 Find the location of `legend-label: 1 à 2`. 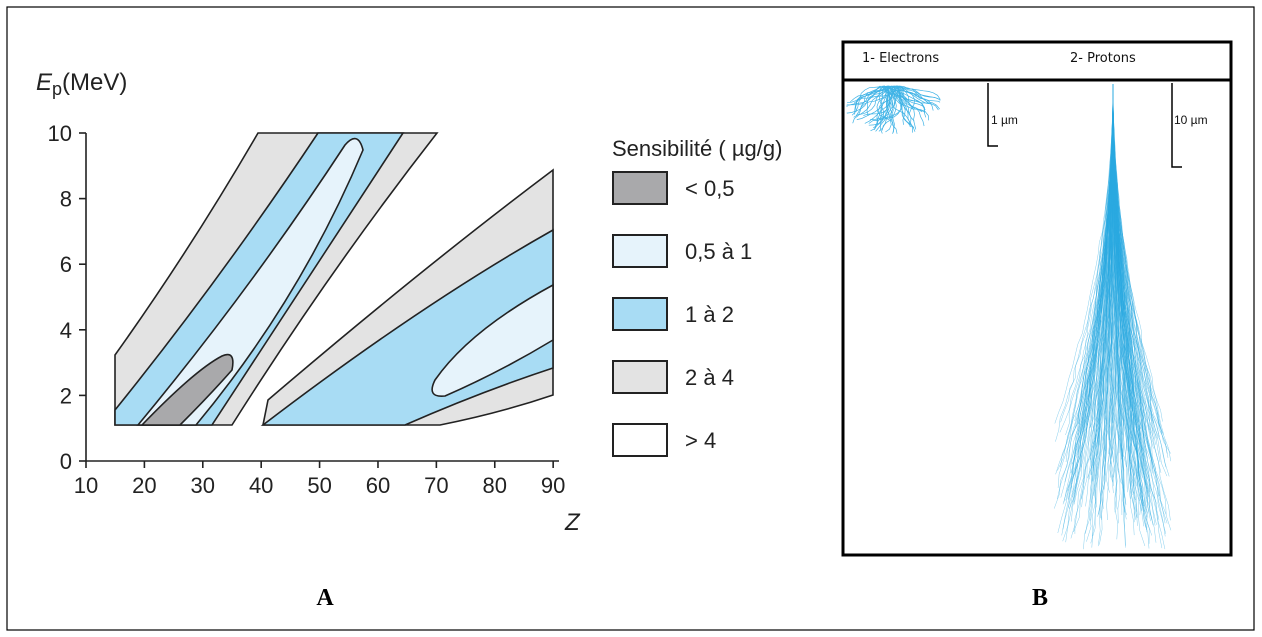

legend-label: 1 à 2 is located at coordinates (709, 314).